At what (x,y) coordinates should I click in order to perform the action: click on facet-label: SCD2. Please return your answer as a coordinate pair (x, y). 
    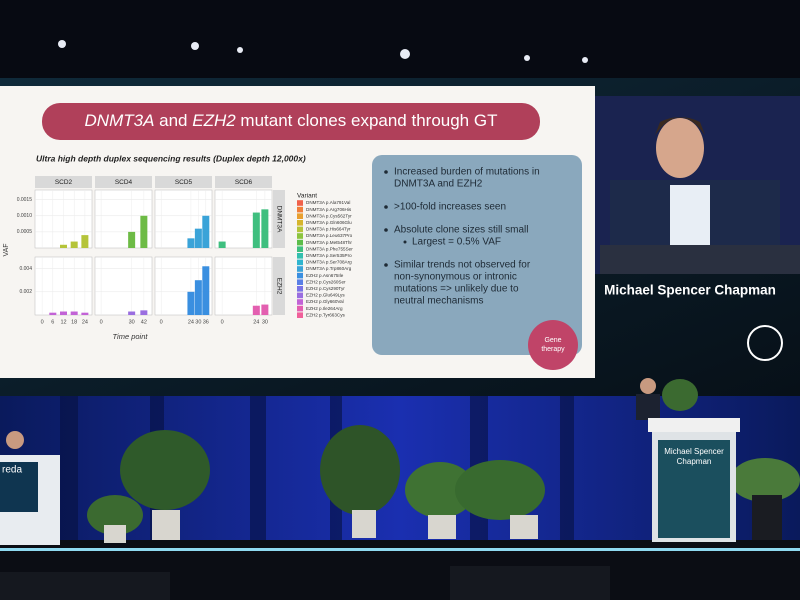
    Looking at the image, I should click on (64, 182).